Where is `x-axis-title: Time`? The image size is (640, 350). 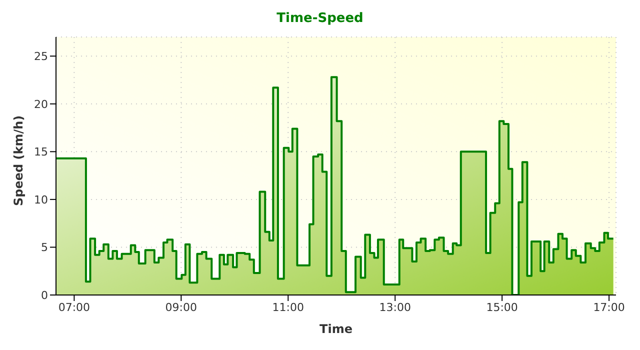
x-axis-title: Time is located at coordinates (336, 329).